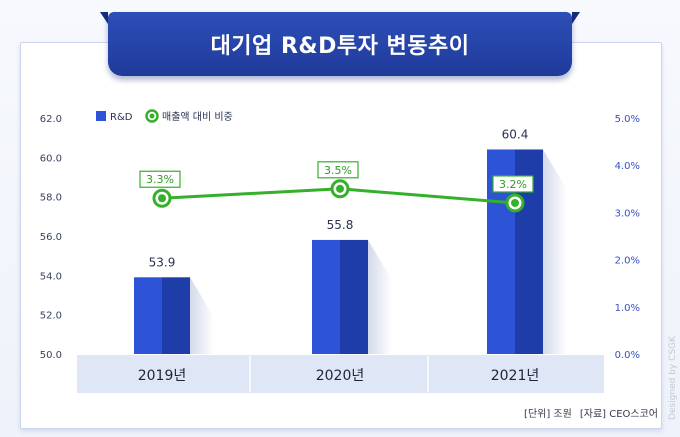  What do you see at coordinates (121, 117) in the screenshot?
I see `legend-bar-label: R&D` at bounding box center [121, 117].